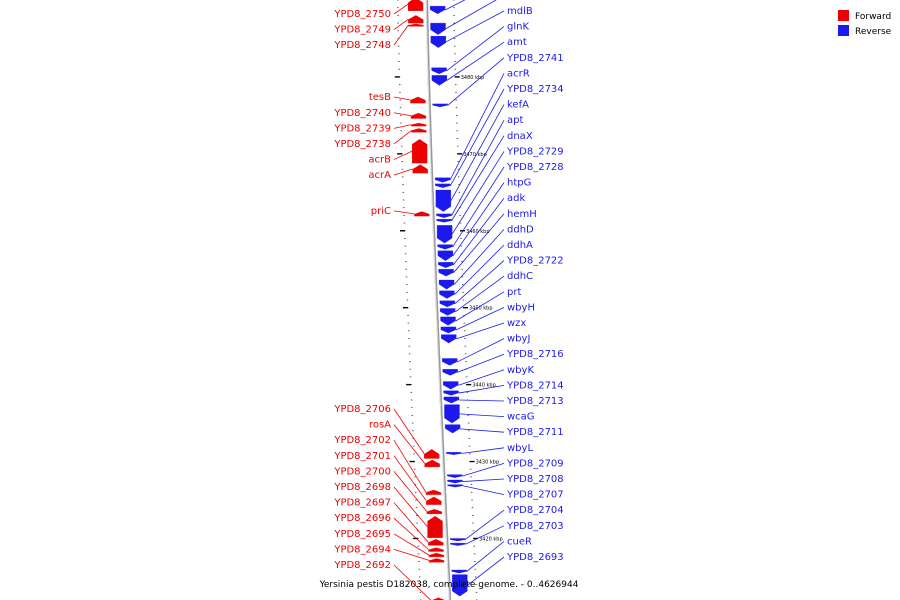 The width and height of the screenshot is (900, 600). I want to click on label-YPD8_2707: YPD8_2707, so click(535, 495).